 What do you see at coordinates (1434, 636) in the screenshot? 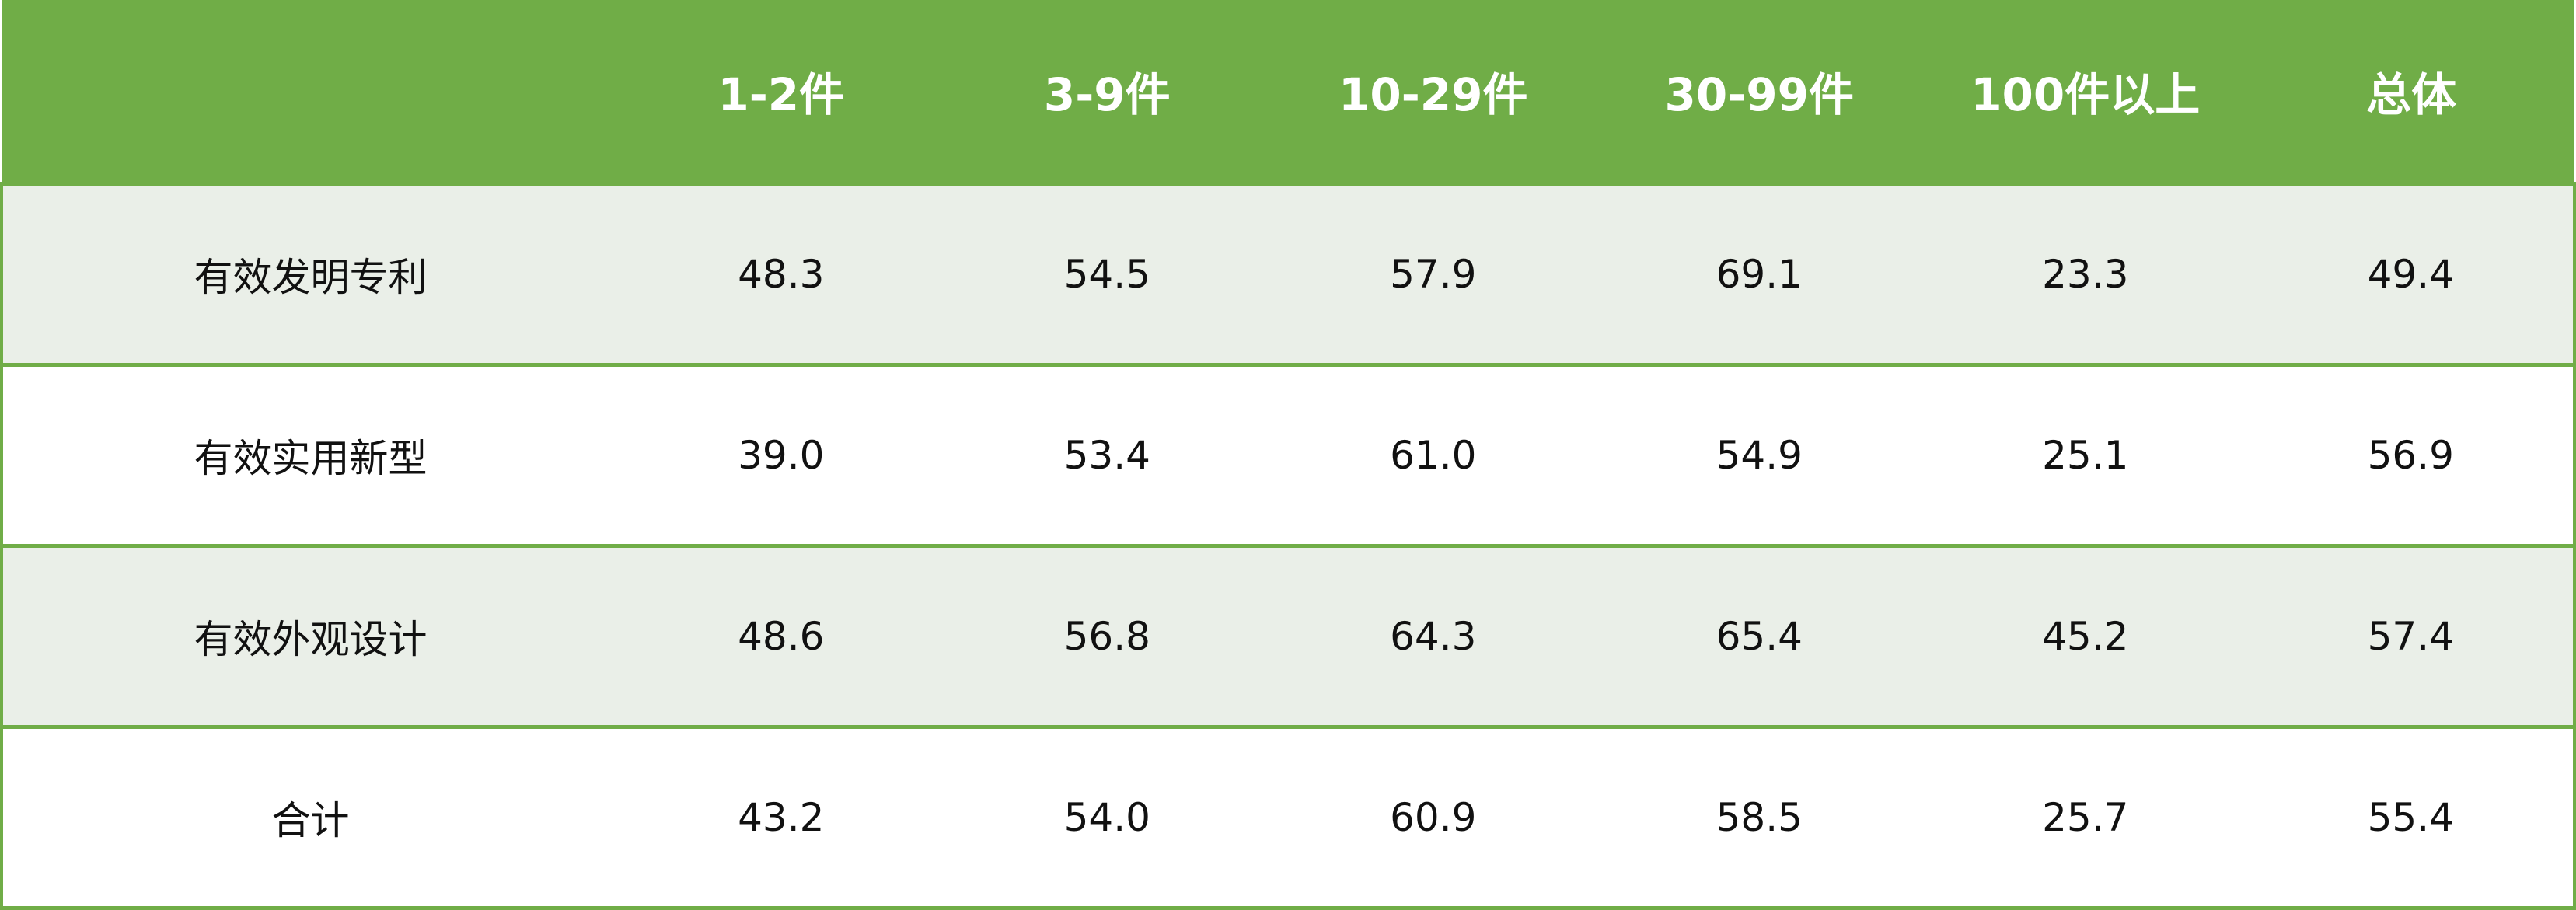
I see `table-cell: 64.3` at bounding box center [1434, 636].